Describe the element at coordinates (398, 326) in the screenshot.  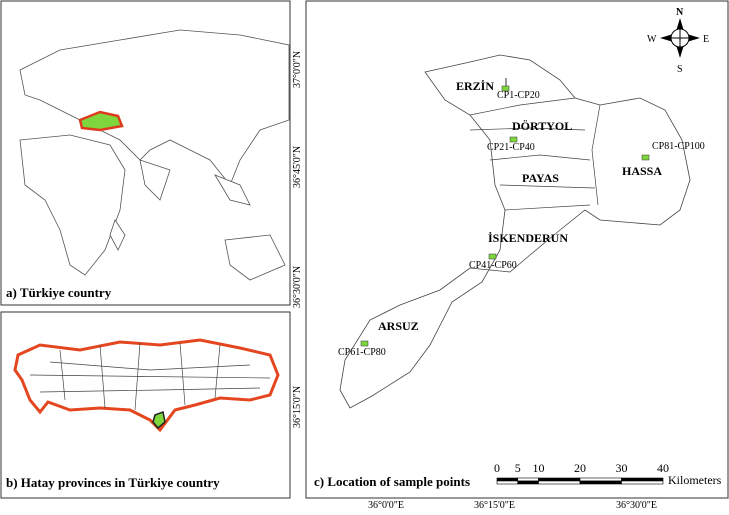
I see `district-label: ARSUZ` at that location.